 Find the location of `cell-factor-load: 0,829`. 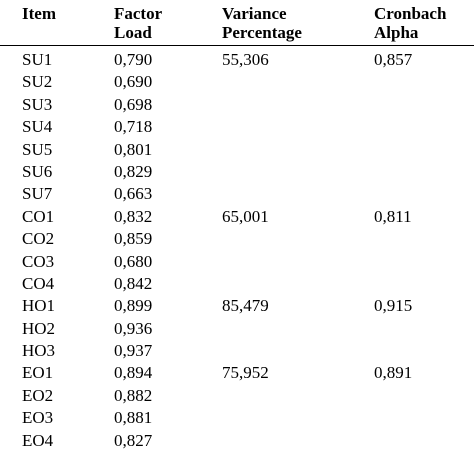

cell-factor-load: 0,829 is located at coordinates (133, 171).